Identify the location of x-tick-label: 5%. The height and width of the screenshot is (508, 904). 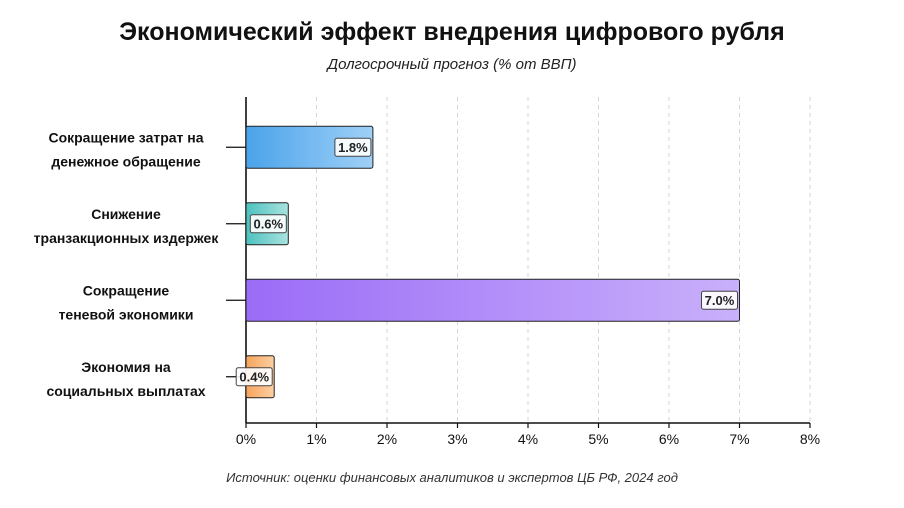
(598, 439).